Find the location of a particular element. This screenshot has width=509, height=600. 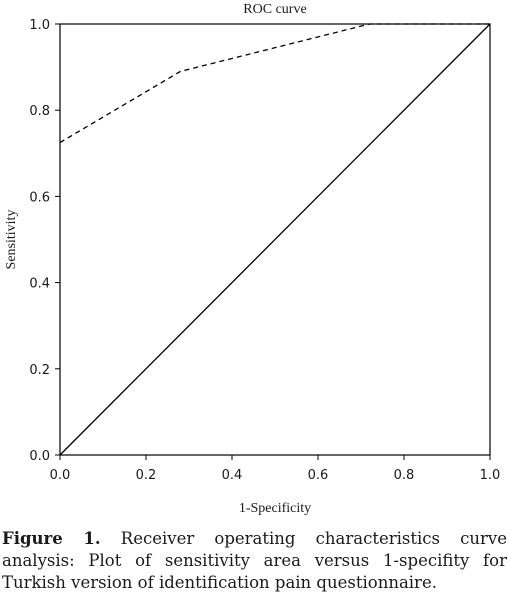

x-axis-ticks: 0.0 0.2 0.4 0.6 0.8 1.0 is located at coordinates (275, 469).